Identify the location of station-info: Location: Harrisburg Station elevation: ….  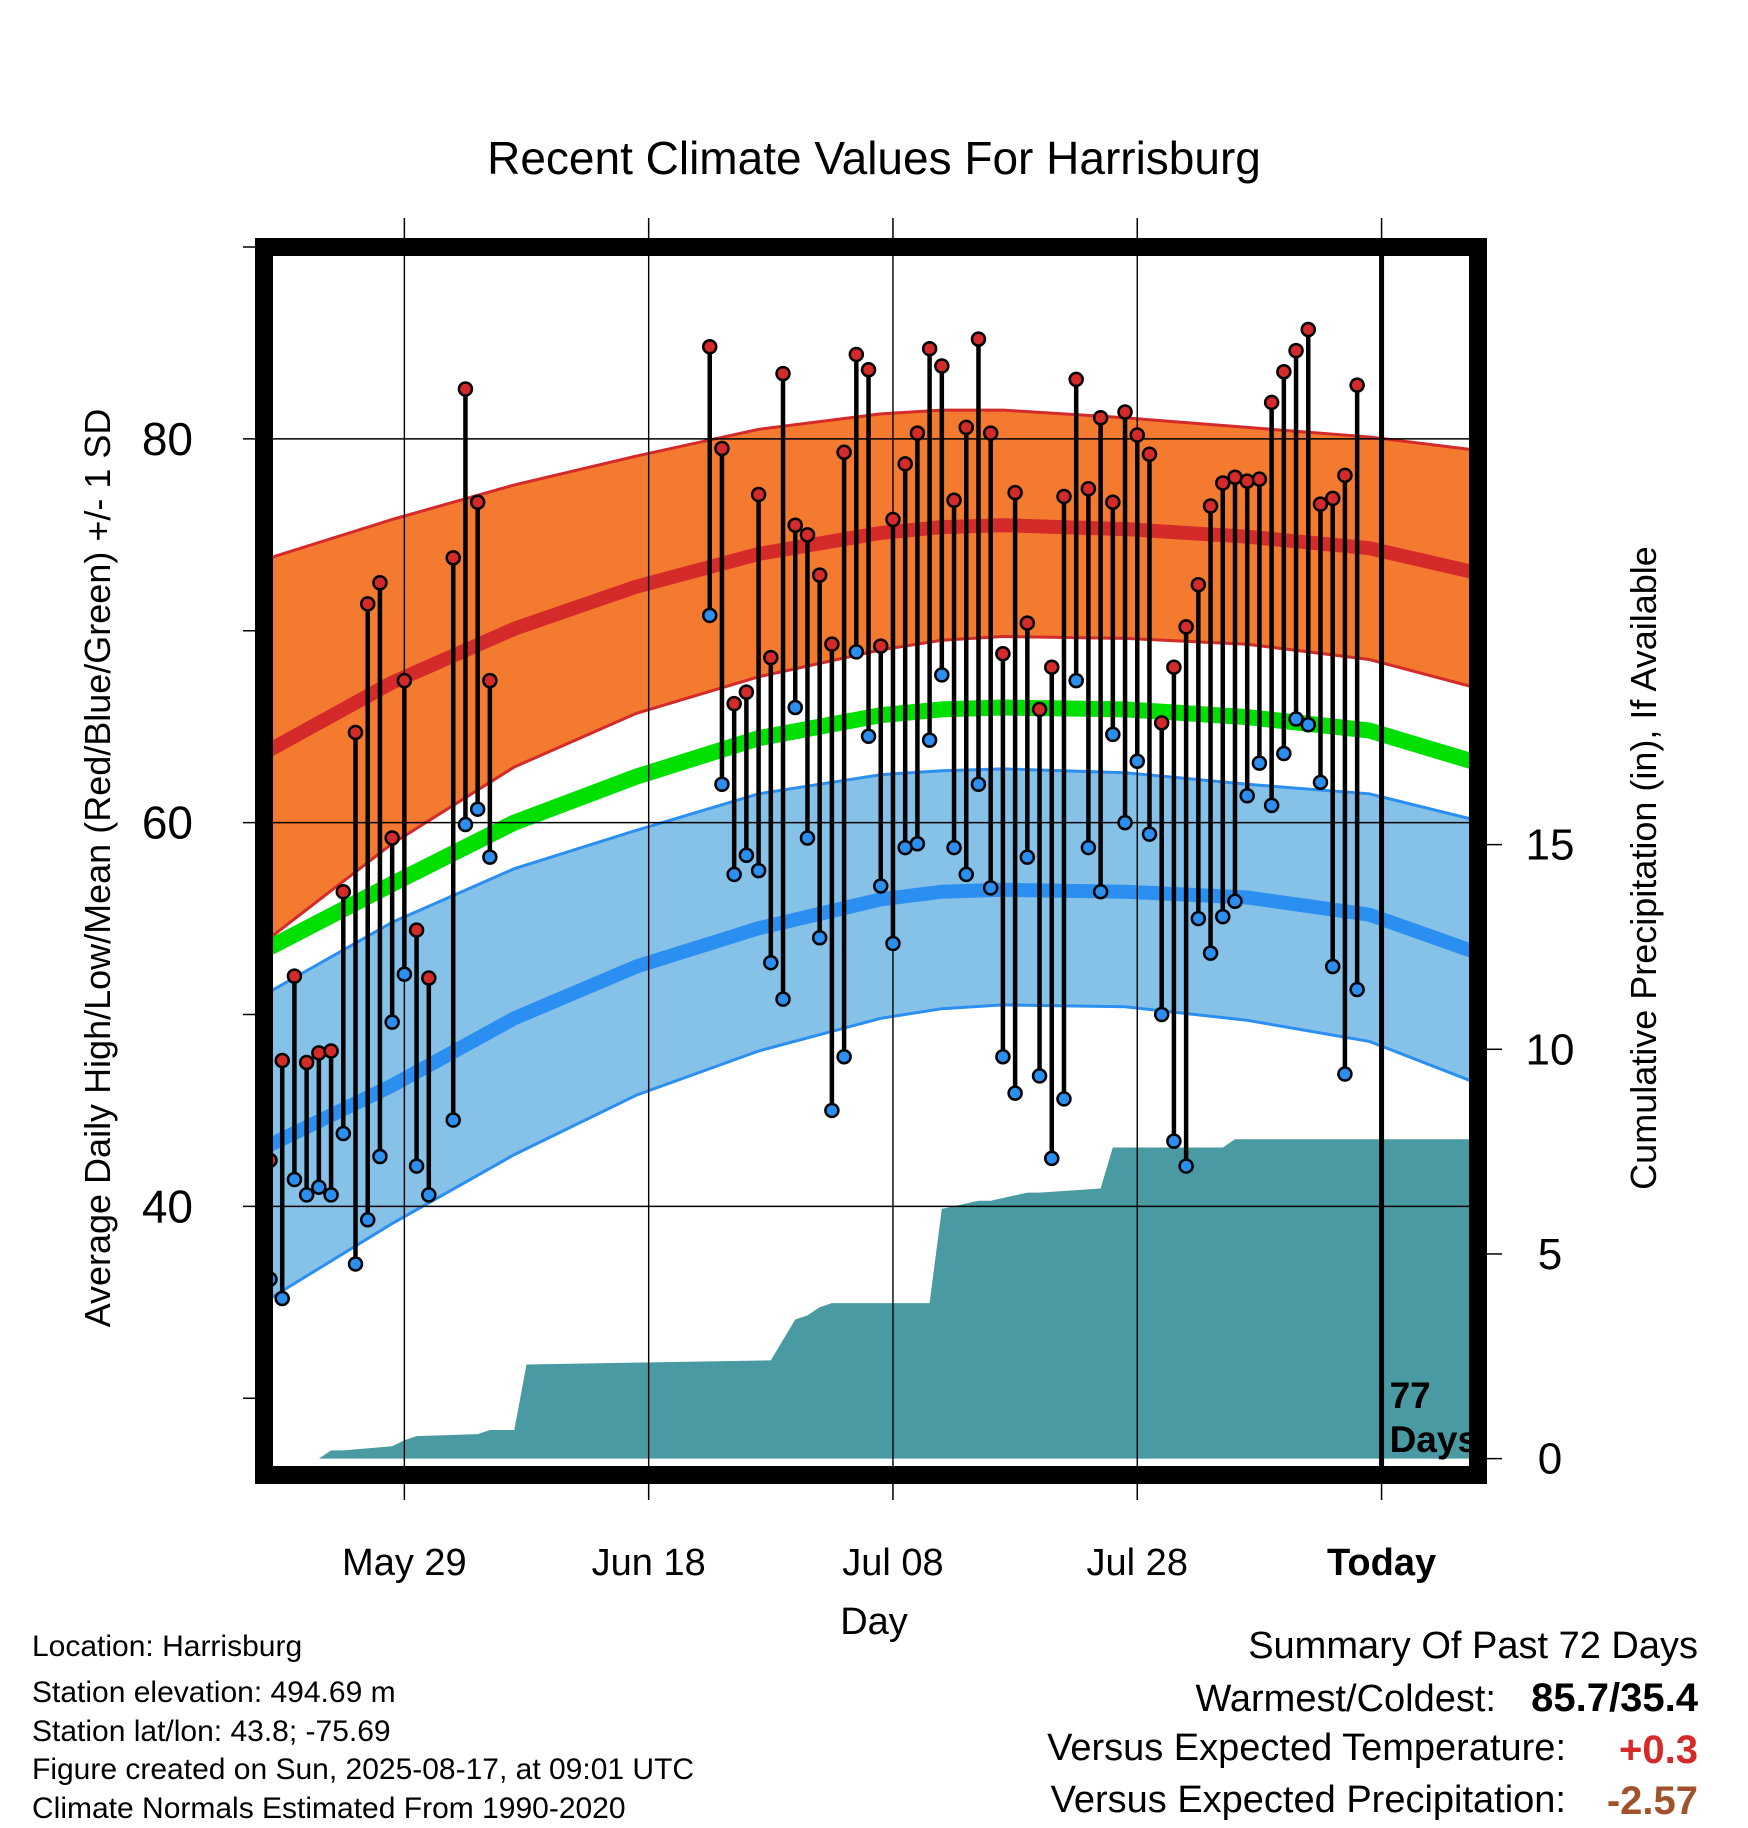
(363, 1727).